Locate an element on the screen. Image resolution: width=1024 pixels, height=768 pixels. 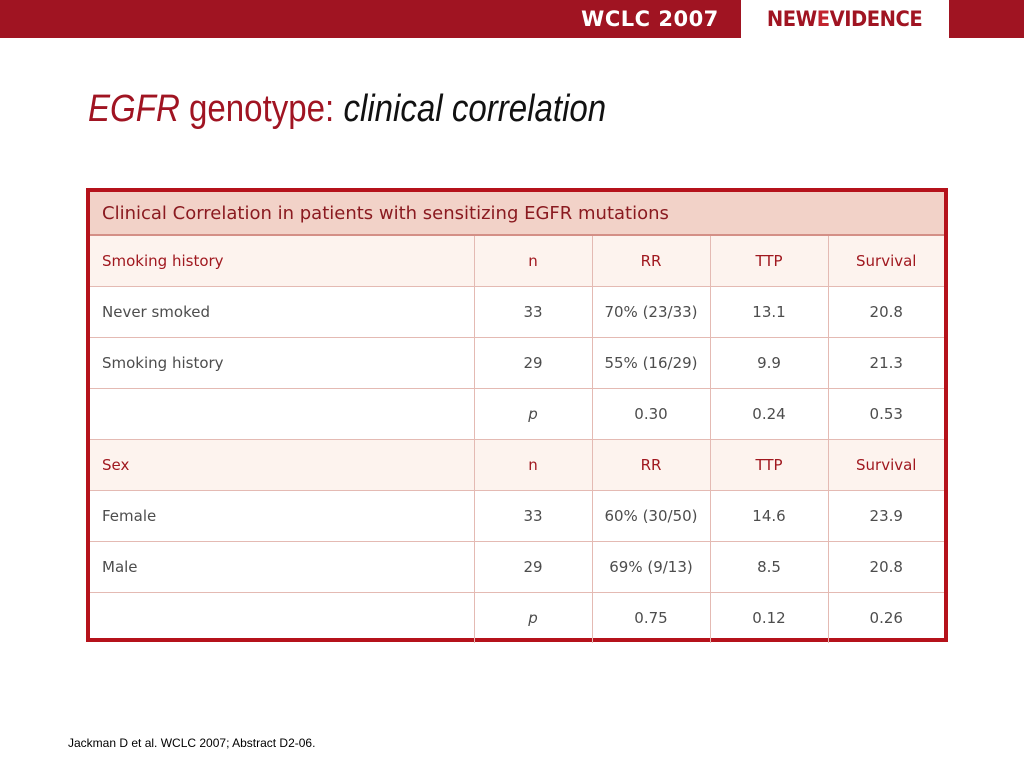
table-row: Male 29 69% (9/13) 8.5 20.8 is located at coordinates (517, 567).